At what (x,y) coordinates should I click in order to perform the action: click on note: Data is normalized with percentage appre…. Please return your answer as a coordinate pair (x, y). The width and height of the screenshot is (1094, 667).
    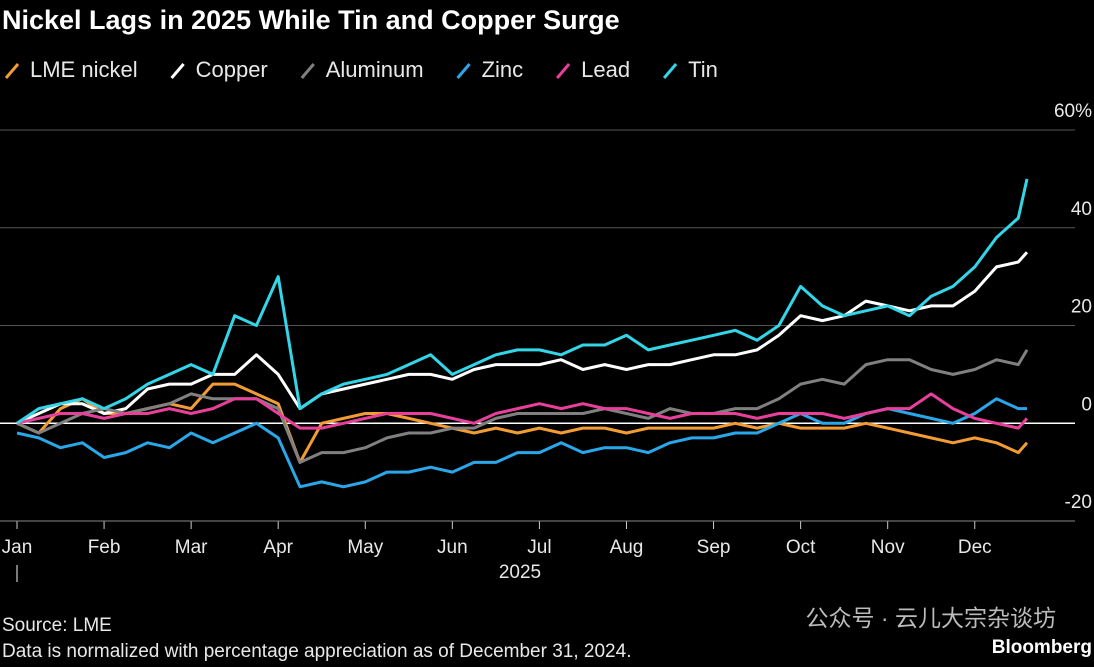
    Looking at the image, I should click on (316, 651).